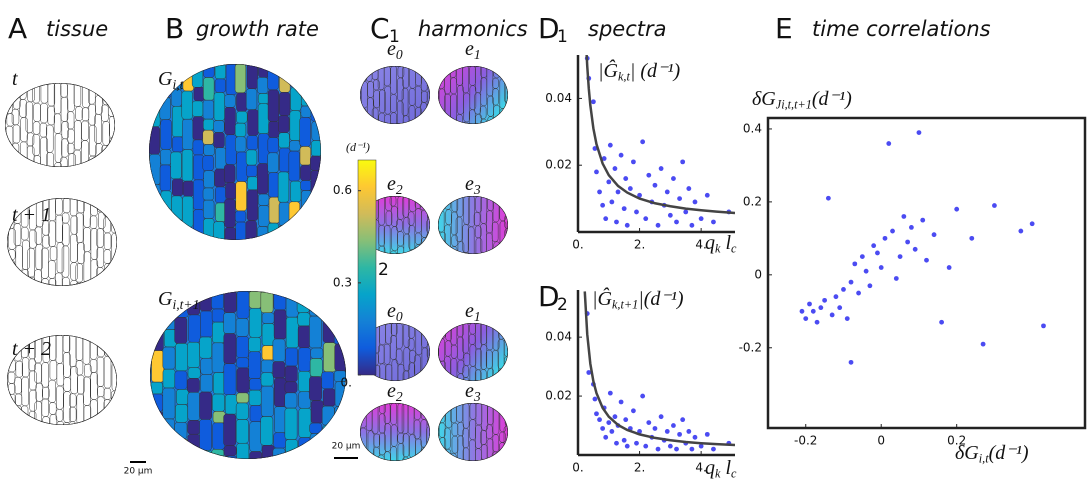  I want to click on label-text: e, so click(391, 49).